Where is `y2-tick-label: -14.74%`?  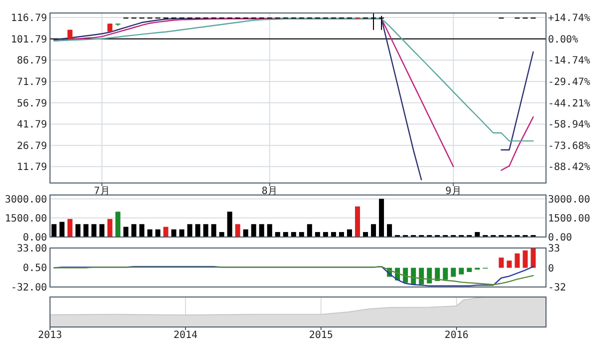
y2-tick-label: -14.74% is located at coordinates (569, 61).